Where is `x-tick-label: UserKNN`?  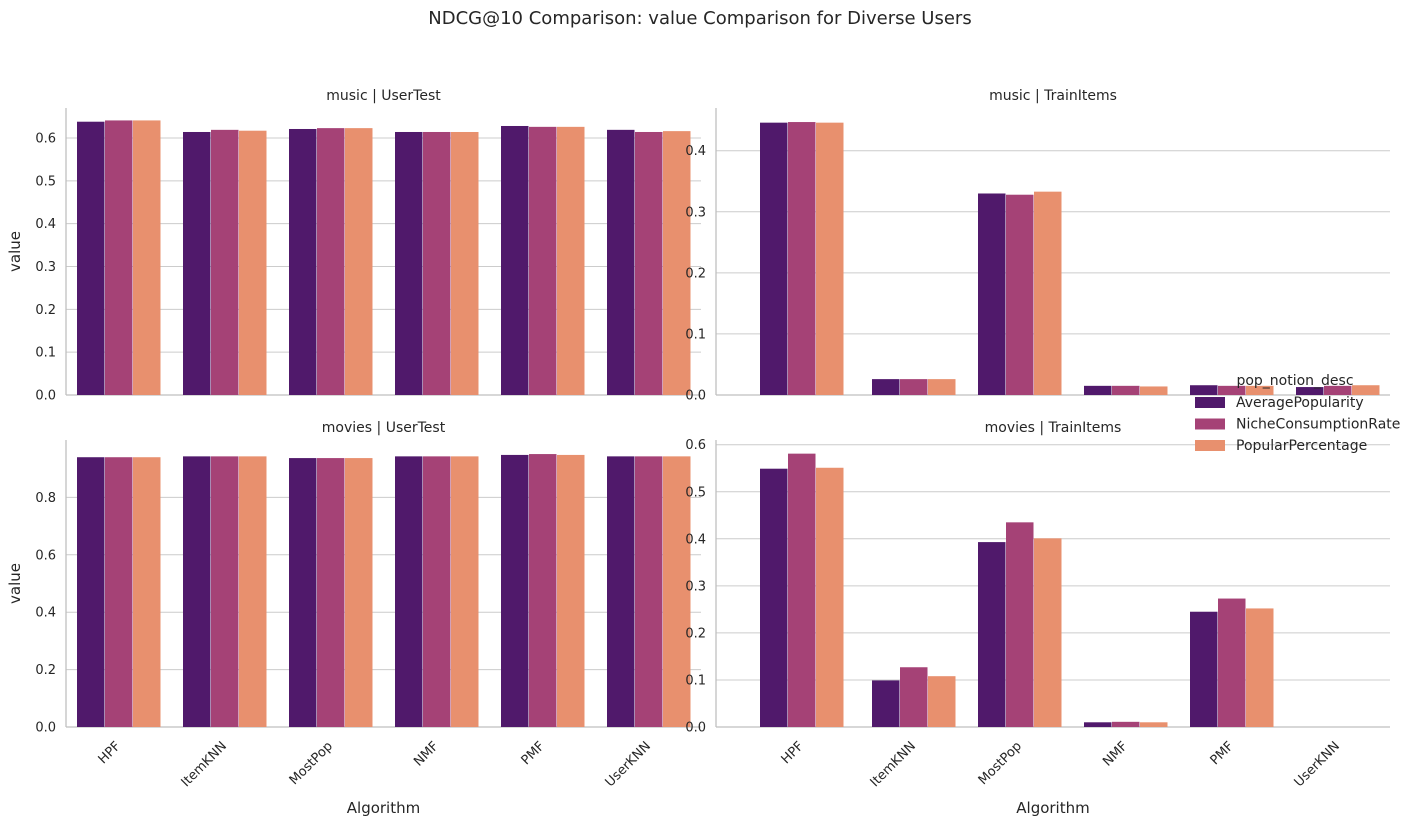
x-tick-label: UserKNN is located at coordinates (1317, 764).